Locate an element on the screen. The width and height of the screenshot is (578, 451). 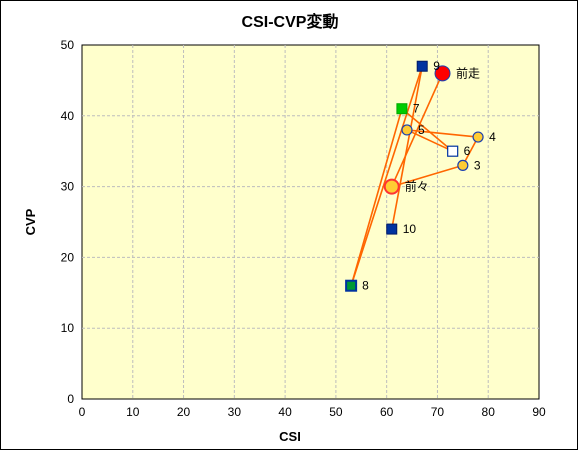
y-axis-label: CVP is located at coordinates (30, 221).